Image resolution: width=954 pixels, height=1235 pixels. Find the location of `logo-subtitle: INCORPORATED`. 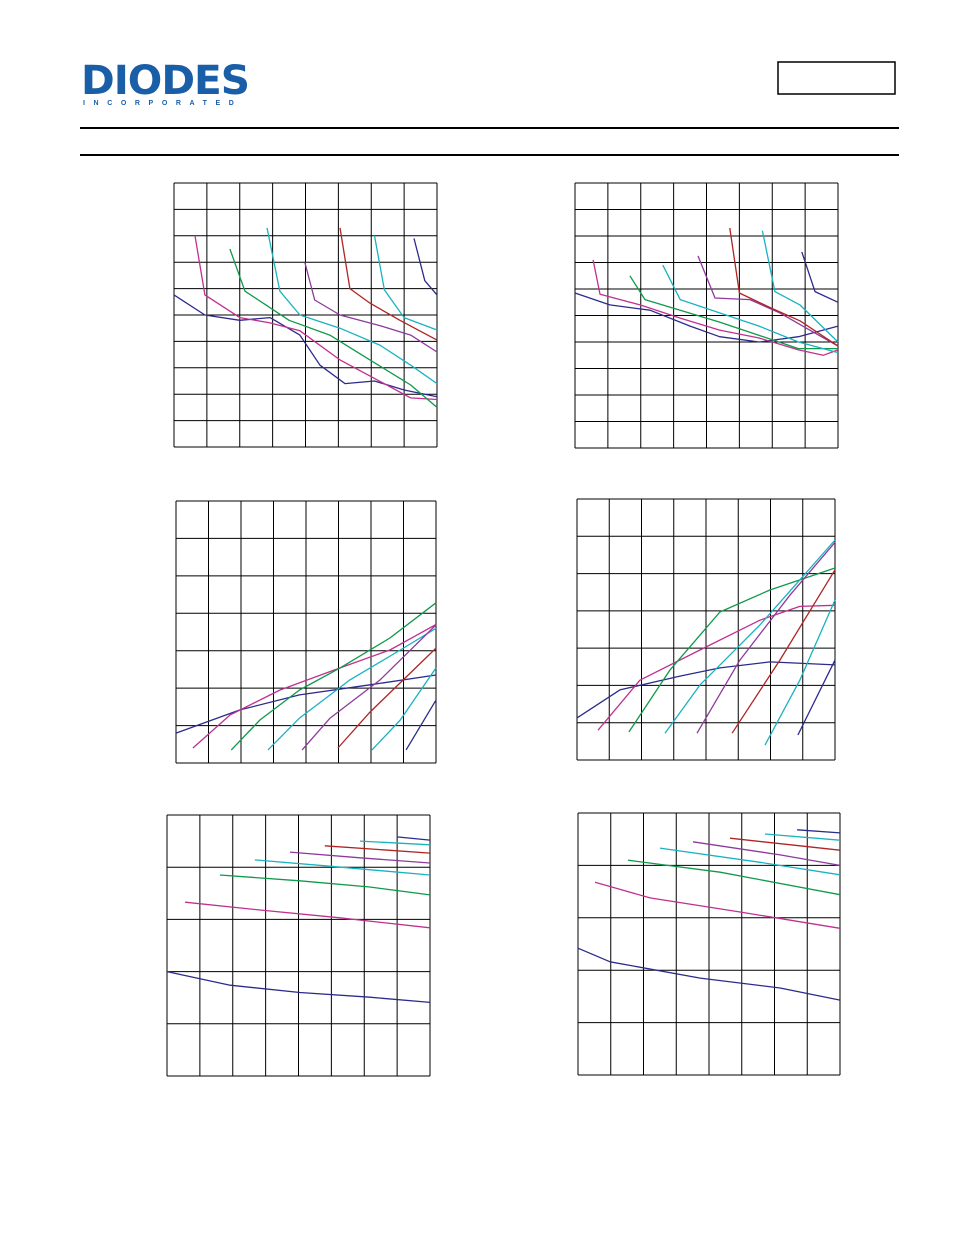

logo-subtitle: INCORPORATED is located at coordinates (162, 103).